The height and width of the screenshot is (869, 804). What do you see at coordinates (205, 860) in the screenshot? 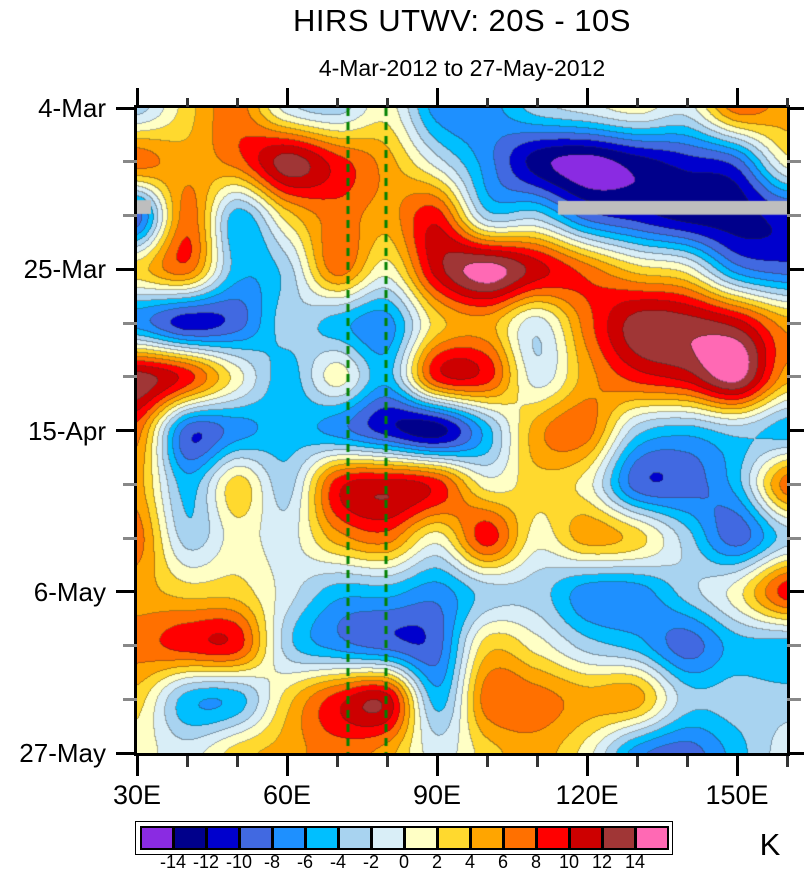
I see `colorbar-tick-label: -12` at bounding box center [205, 860].